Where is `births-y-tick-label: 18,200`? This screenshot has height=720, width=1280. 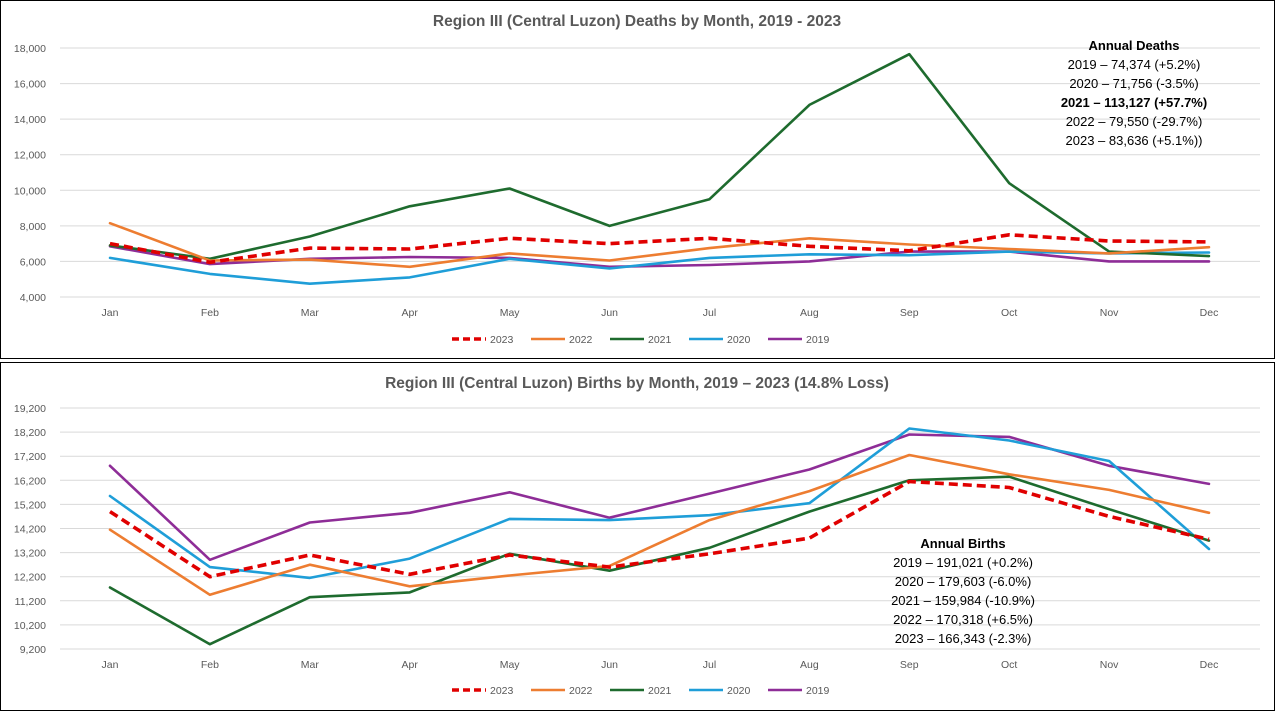
births-y-tick-label: 18,200 is located at coordinates (30, 433).